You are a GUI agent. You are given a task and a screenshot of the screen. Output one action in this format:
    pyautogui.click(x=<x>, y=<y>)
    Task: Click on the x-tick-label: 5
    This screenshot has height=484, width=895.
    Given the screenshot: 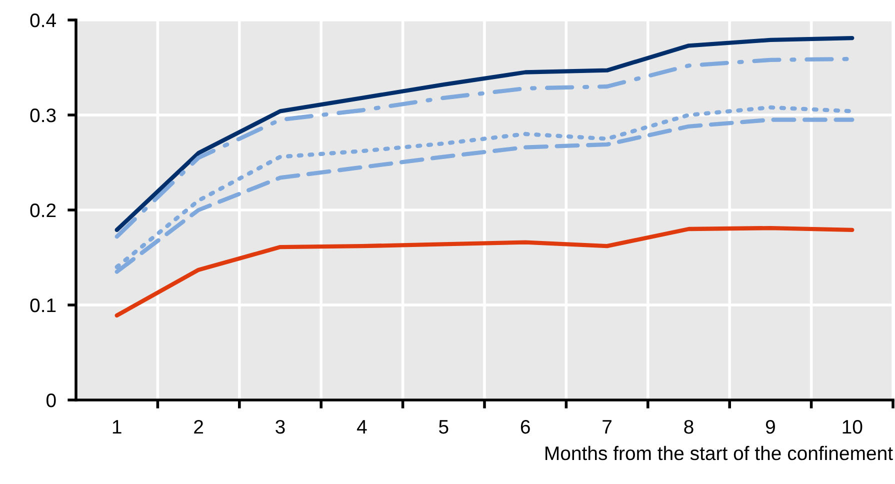 What is the action you would take?
    pyautogui.click(x=443, y=427)
    